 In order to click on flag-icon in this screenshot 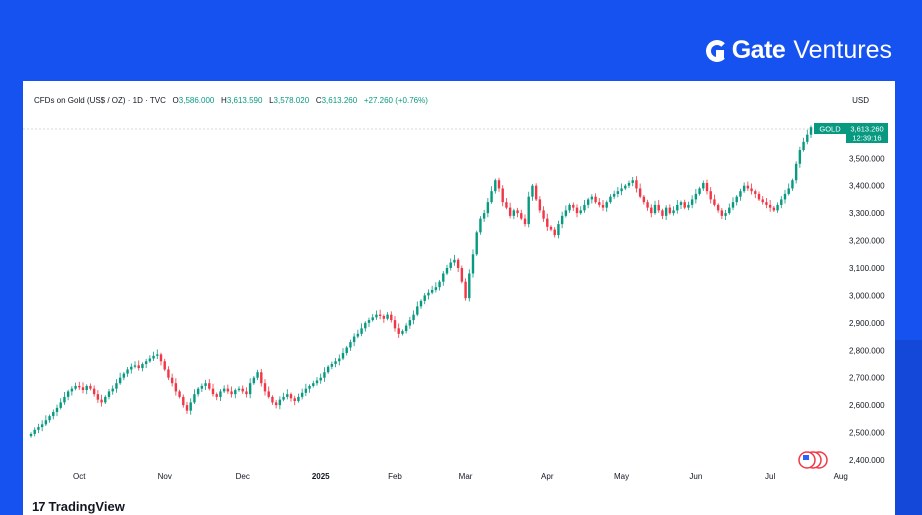, I will do `click(813, 460)`.